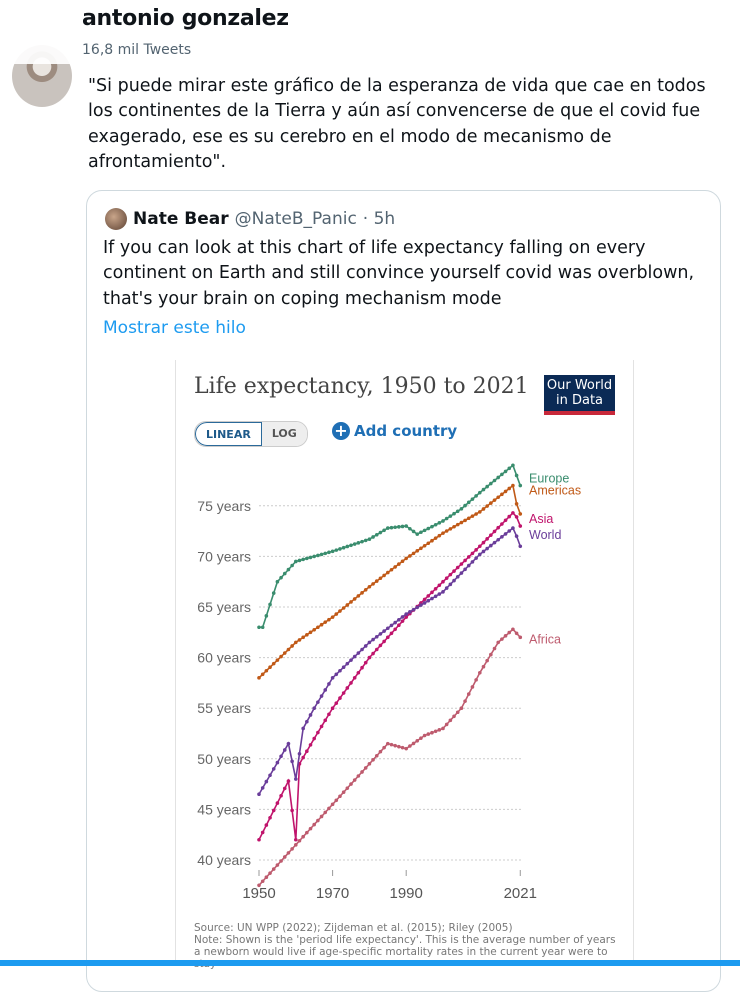 The height and width of the screenshot is (992, 740). Describe the element at coordinates (185, 18) in the screenshot. I see `profile-name: antonio gonzalez` at that location.